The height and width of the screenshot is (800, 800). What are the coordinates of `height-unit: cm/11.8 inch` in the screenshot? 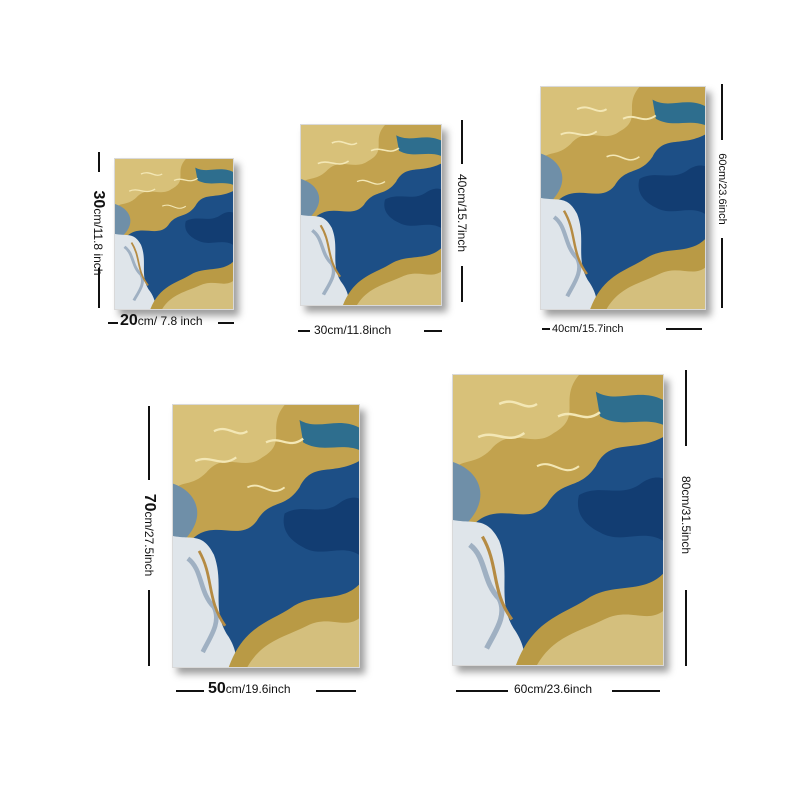 It's located at (98, 242).